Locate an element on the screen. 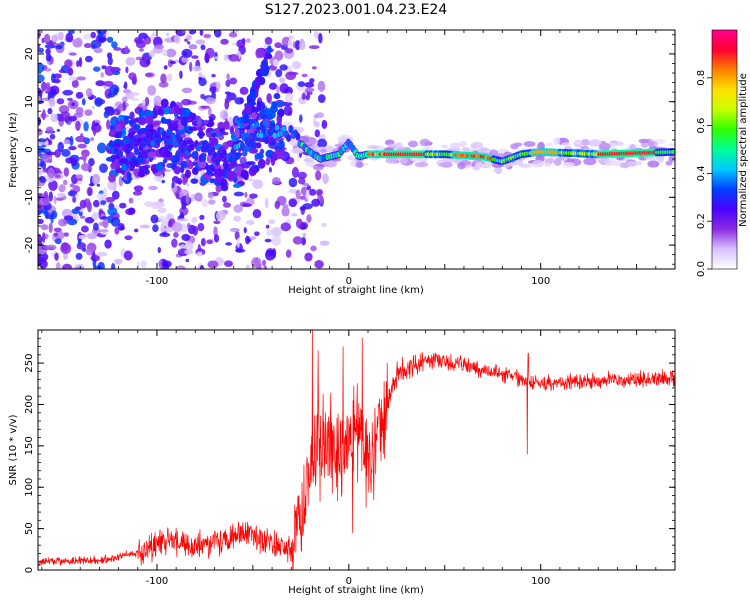  snr-y-tick-label: 0 is located at coordinates (29, 570).